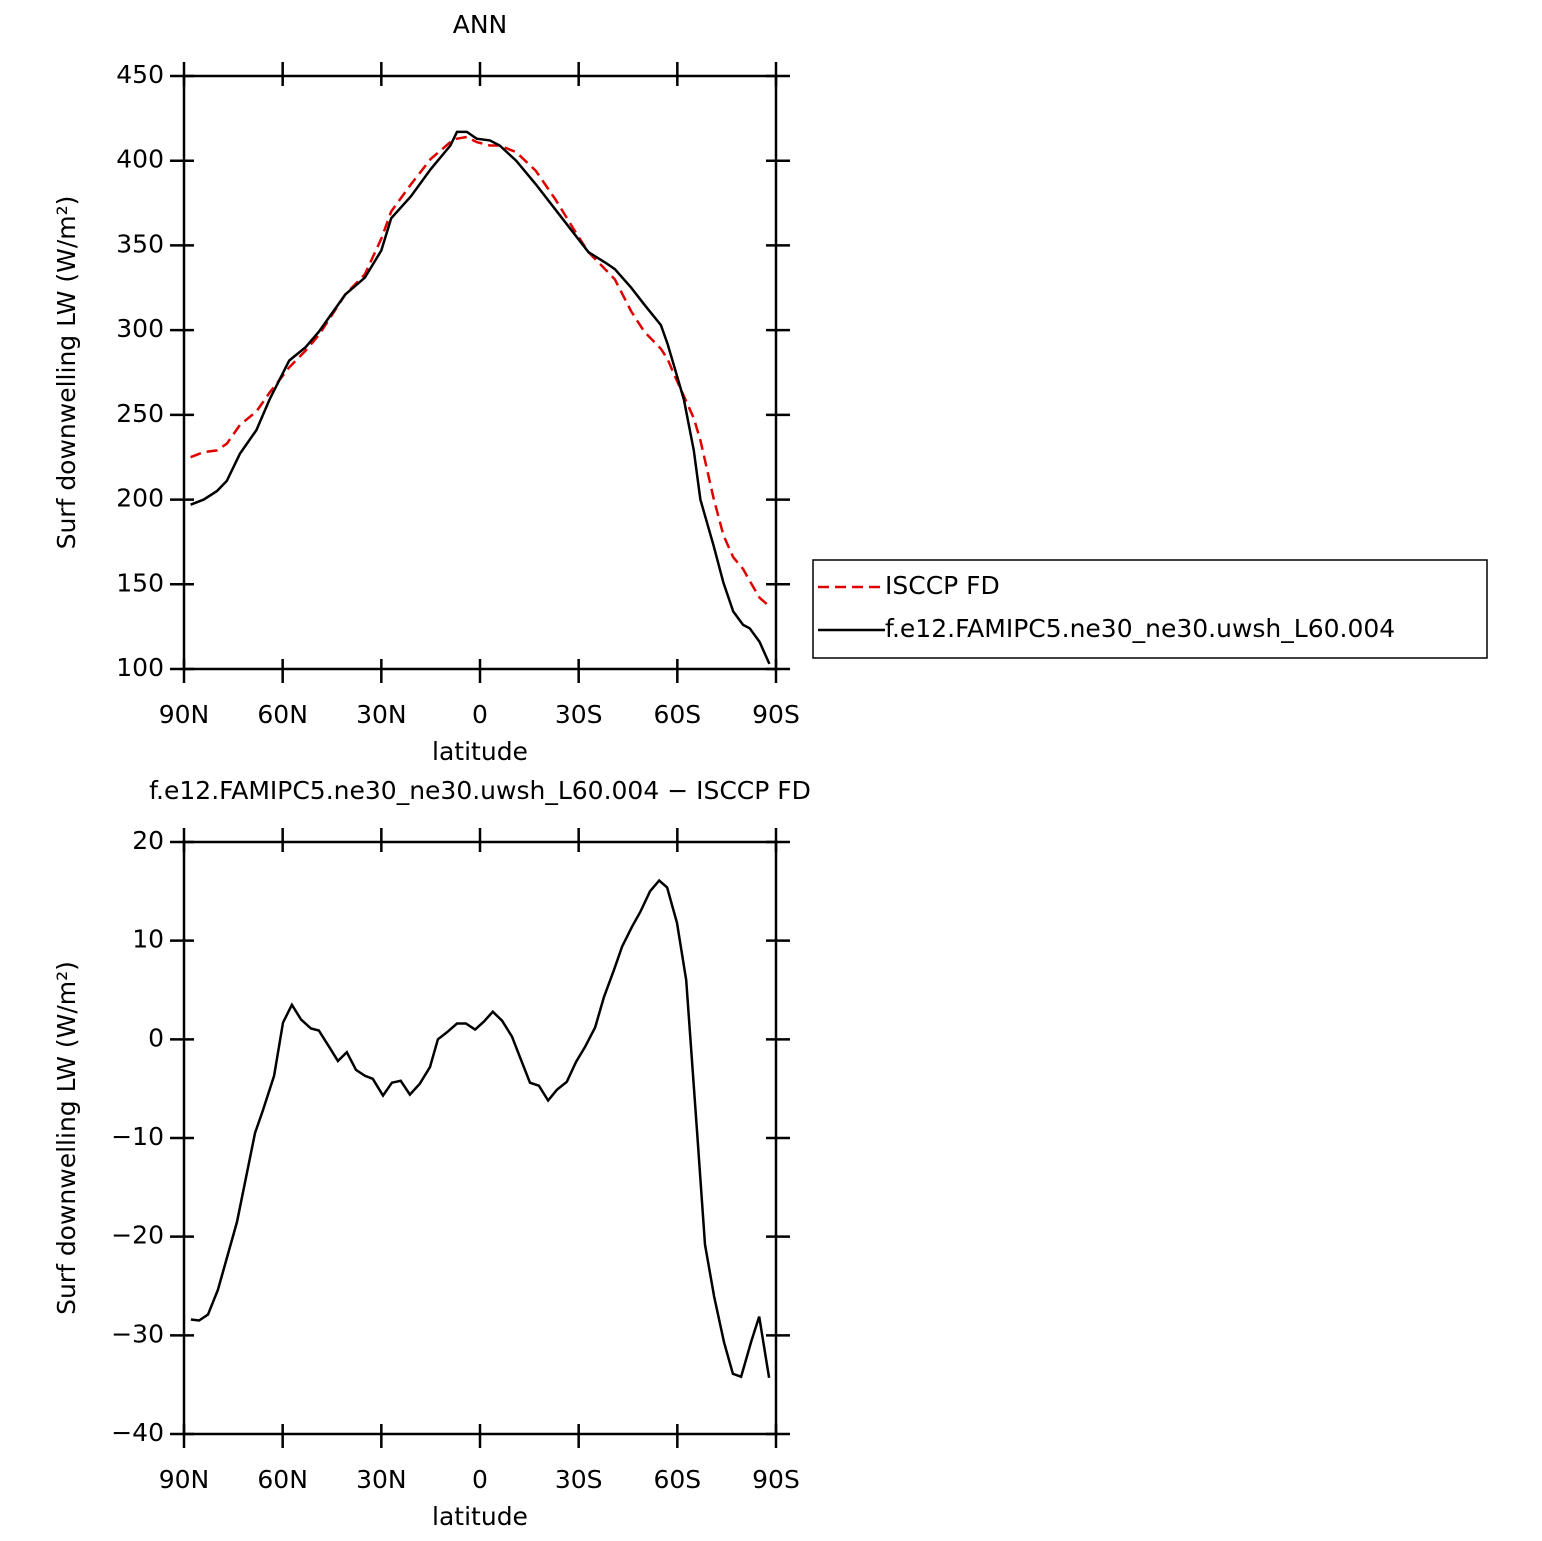 This screenshot has width=1542, height=1541. Describe the element at coordinates (137, 1432) in the screenshot. I see `y-tick-label: −40` at that location.